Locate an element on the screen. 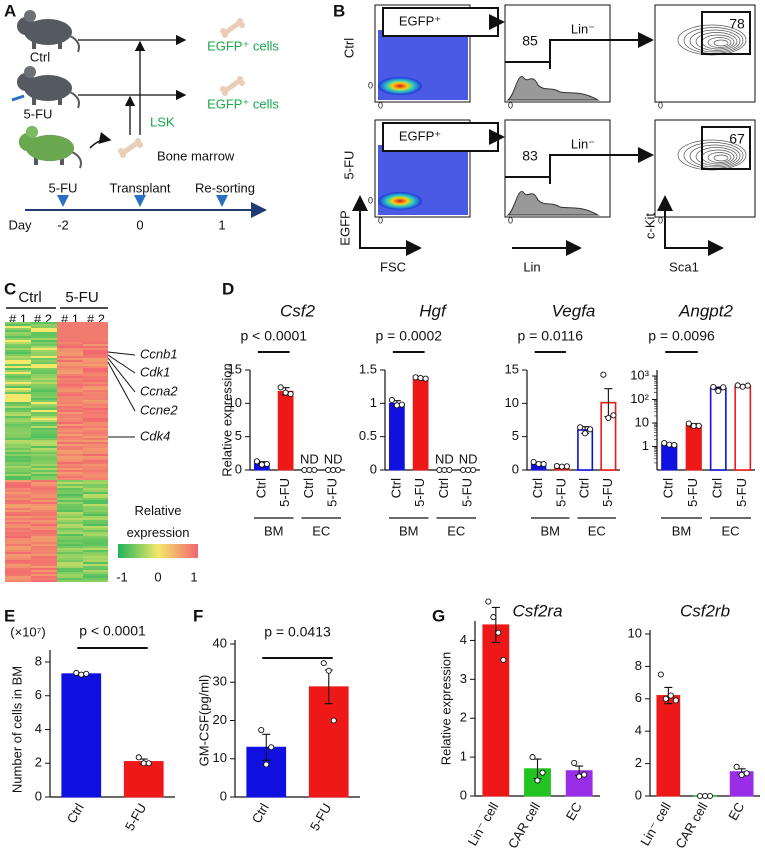 This screenshot has height=856, width=765. bone-icon is located at coordinates (232, 86).